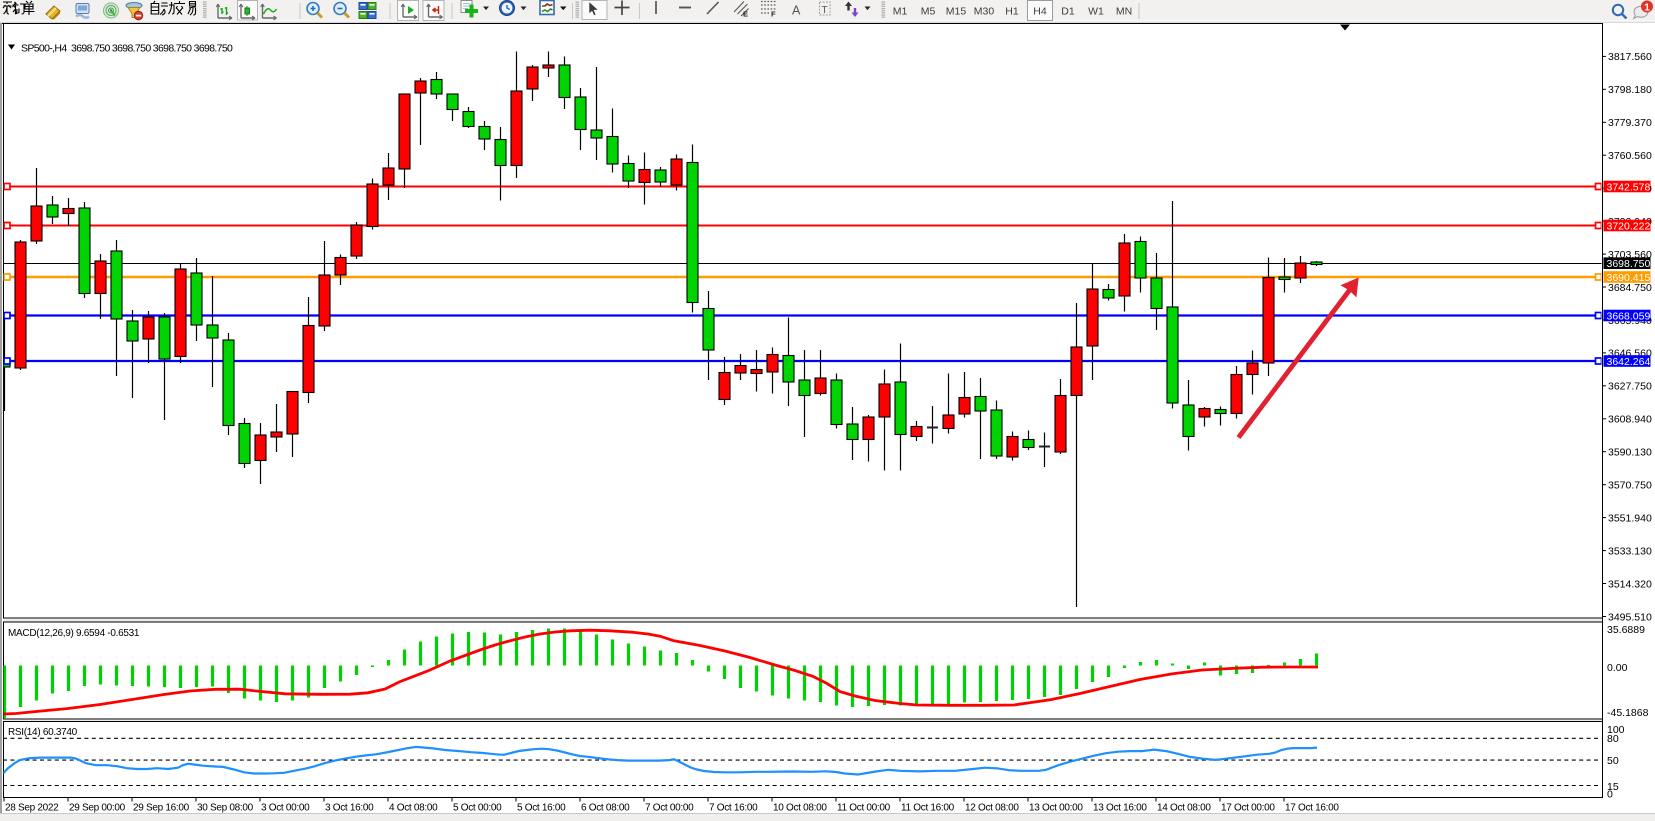 This screenshot has width=1655, height=821. I want to click on svg-text: 17 Oct 16:00, so click(1312, 808).